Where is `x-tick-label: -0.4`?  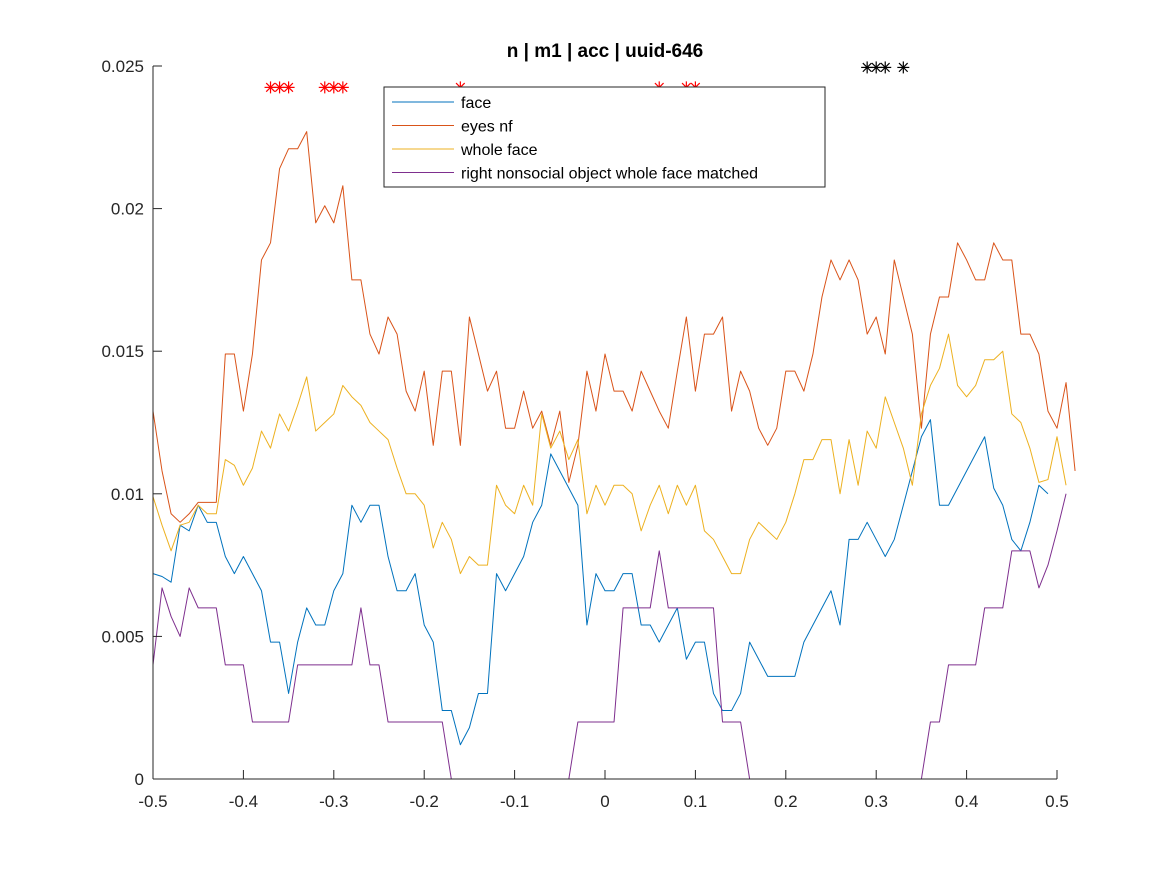
x-tick-label: -0.4 is located at coordinates (243, 801).